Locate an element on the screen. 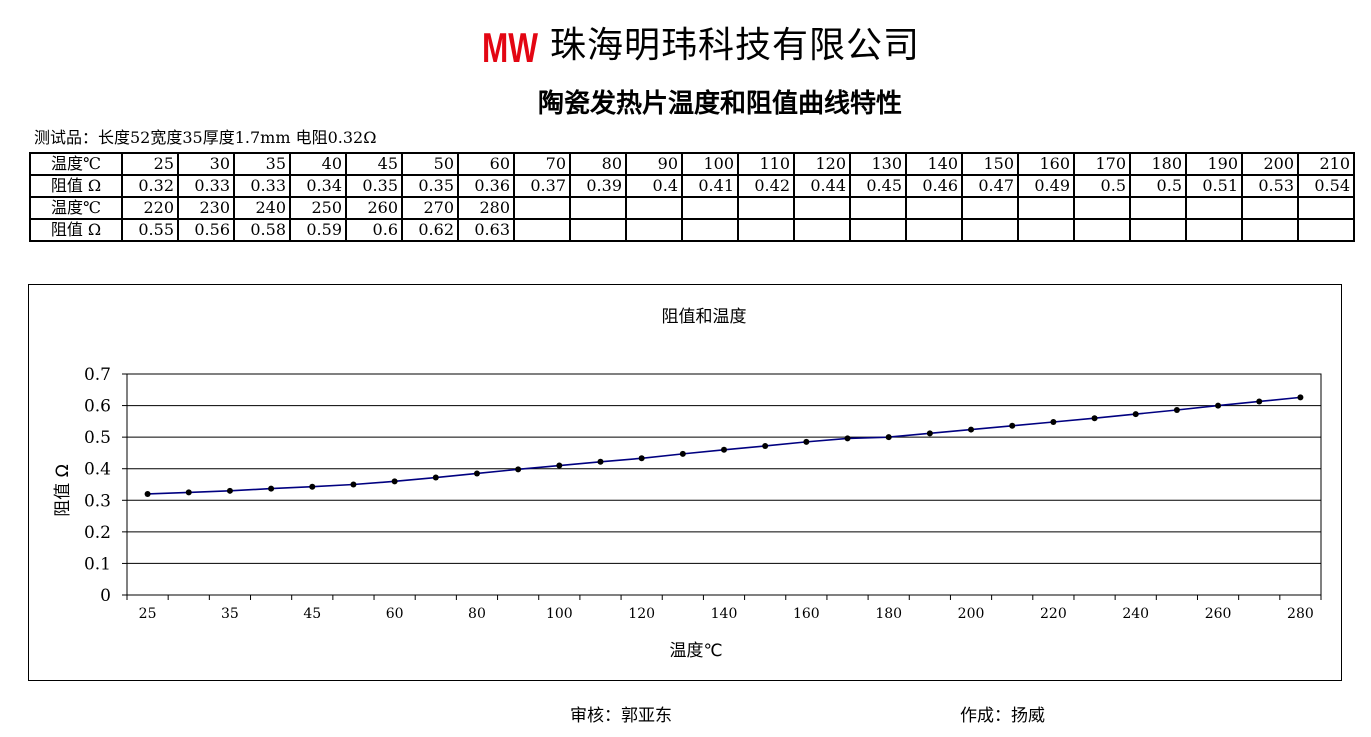 Image resolution: width=1371 pixels, height=737 pixels. x-tick-label: 260 is located at coordinates (1218, 614).